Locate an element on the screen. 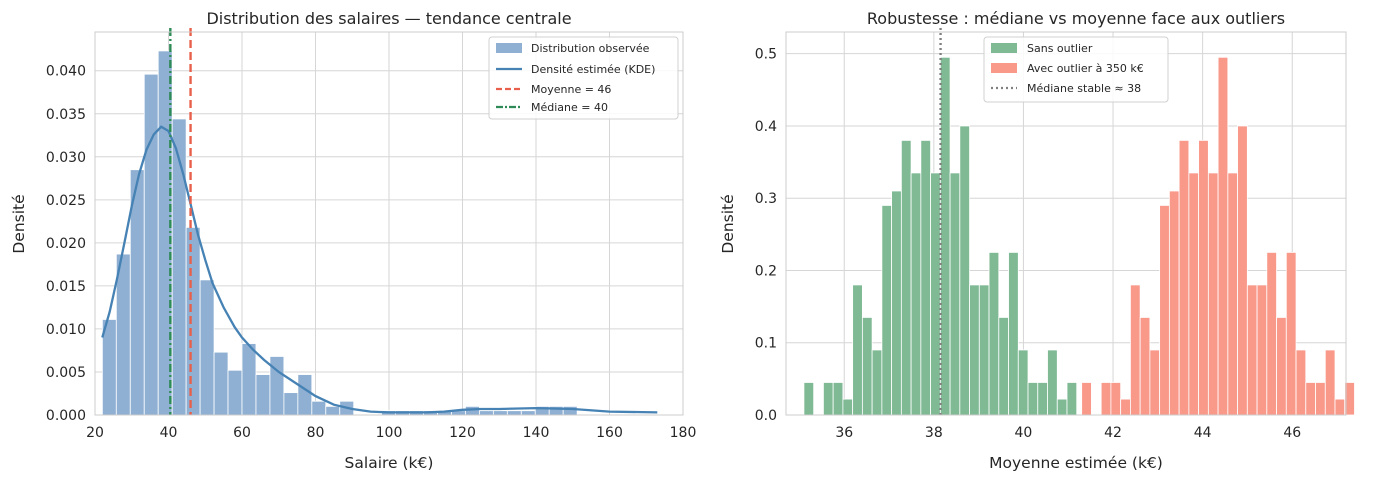 The image size is (1380, 480). y-tick-label: 0.035 is located at coordinates (66, 115).